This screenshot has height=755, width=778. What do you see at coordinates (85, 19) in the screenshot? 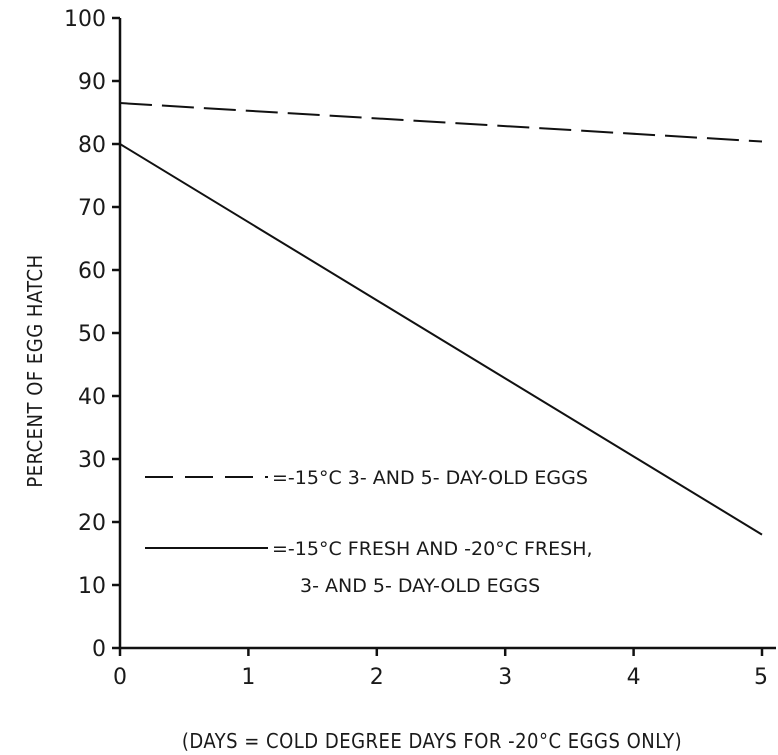
I see `y-tick-label: 100` at bounding box center [85, 19].